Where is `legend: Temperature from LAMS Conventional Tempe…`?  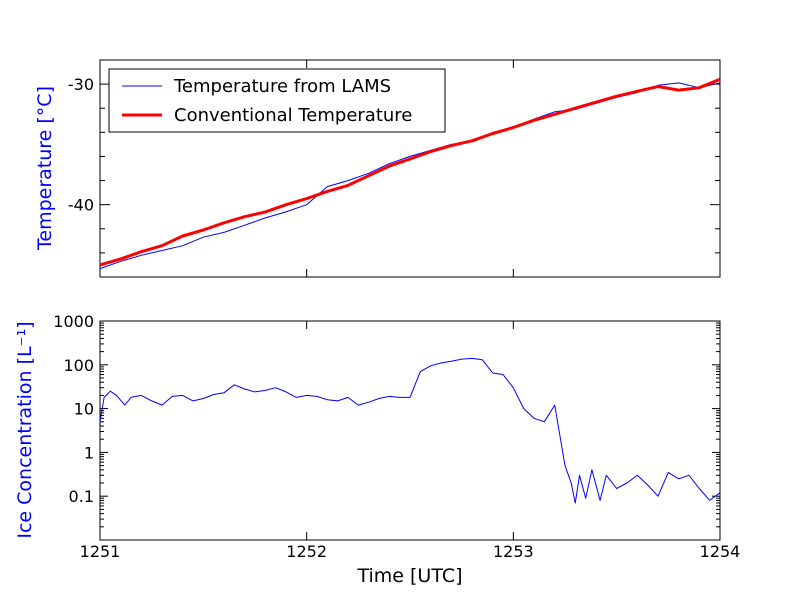
legend: Temperature from LAMS Conventional Tempe… is located at coordinates (277, 100).